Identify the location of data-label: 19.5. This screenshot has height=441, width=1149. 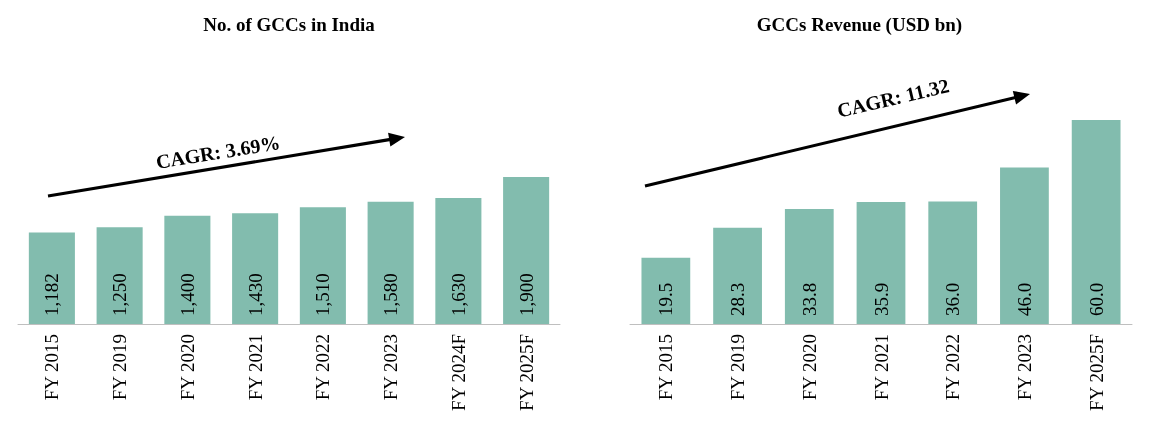
(666, 299).